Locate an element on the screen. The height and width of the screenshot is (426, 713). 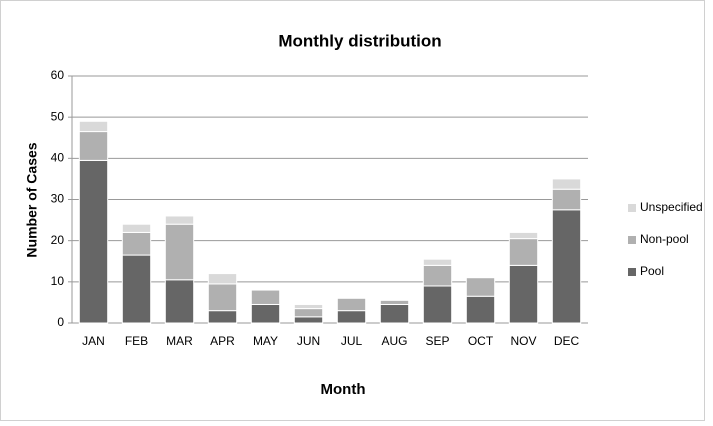
y-tick-label: 20 is located at coordinates (58, 240).